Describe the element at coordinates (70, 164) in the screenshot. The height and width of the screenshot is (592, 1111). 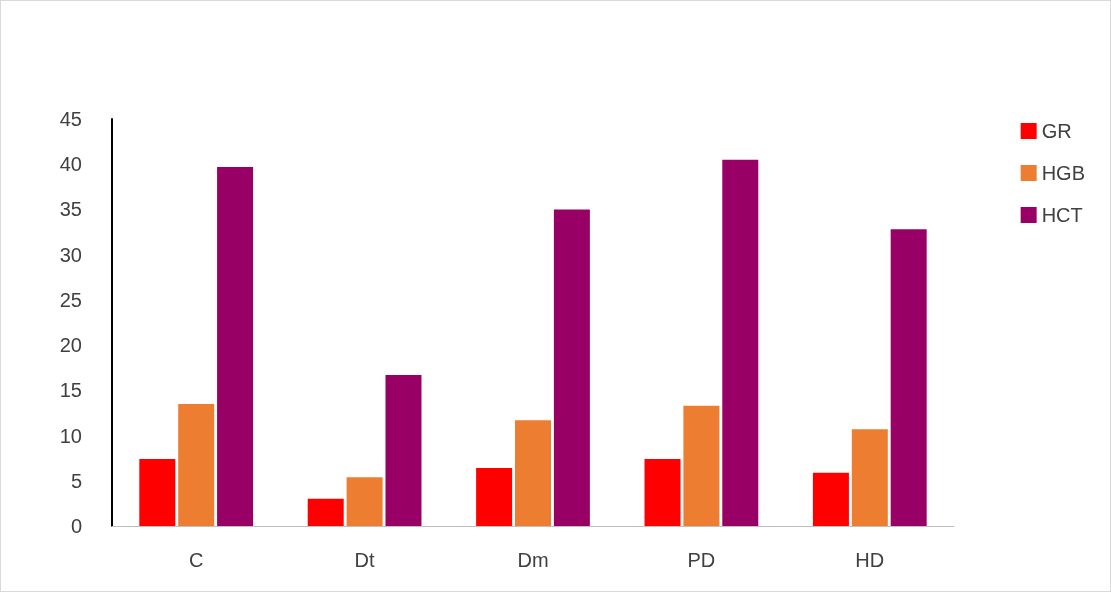
I see `y-tick-label: 40` at that location.